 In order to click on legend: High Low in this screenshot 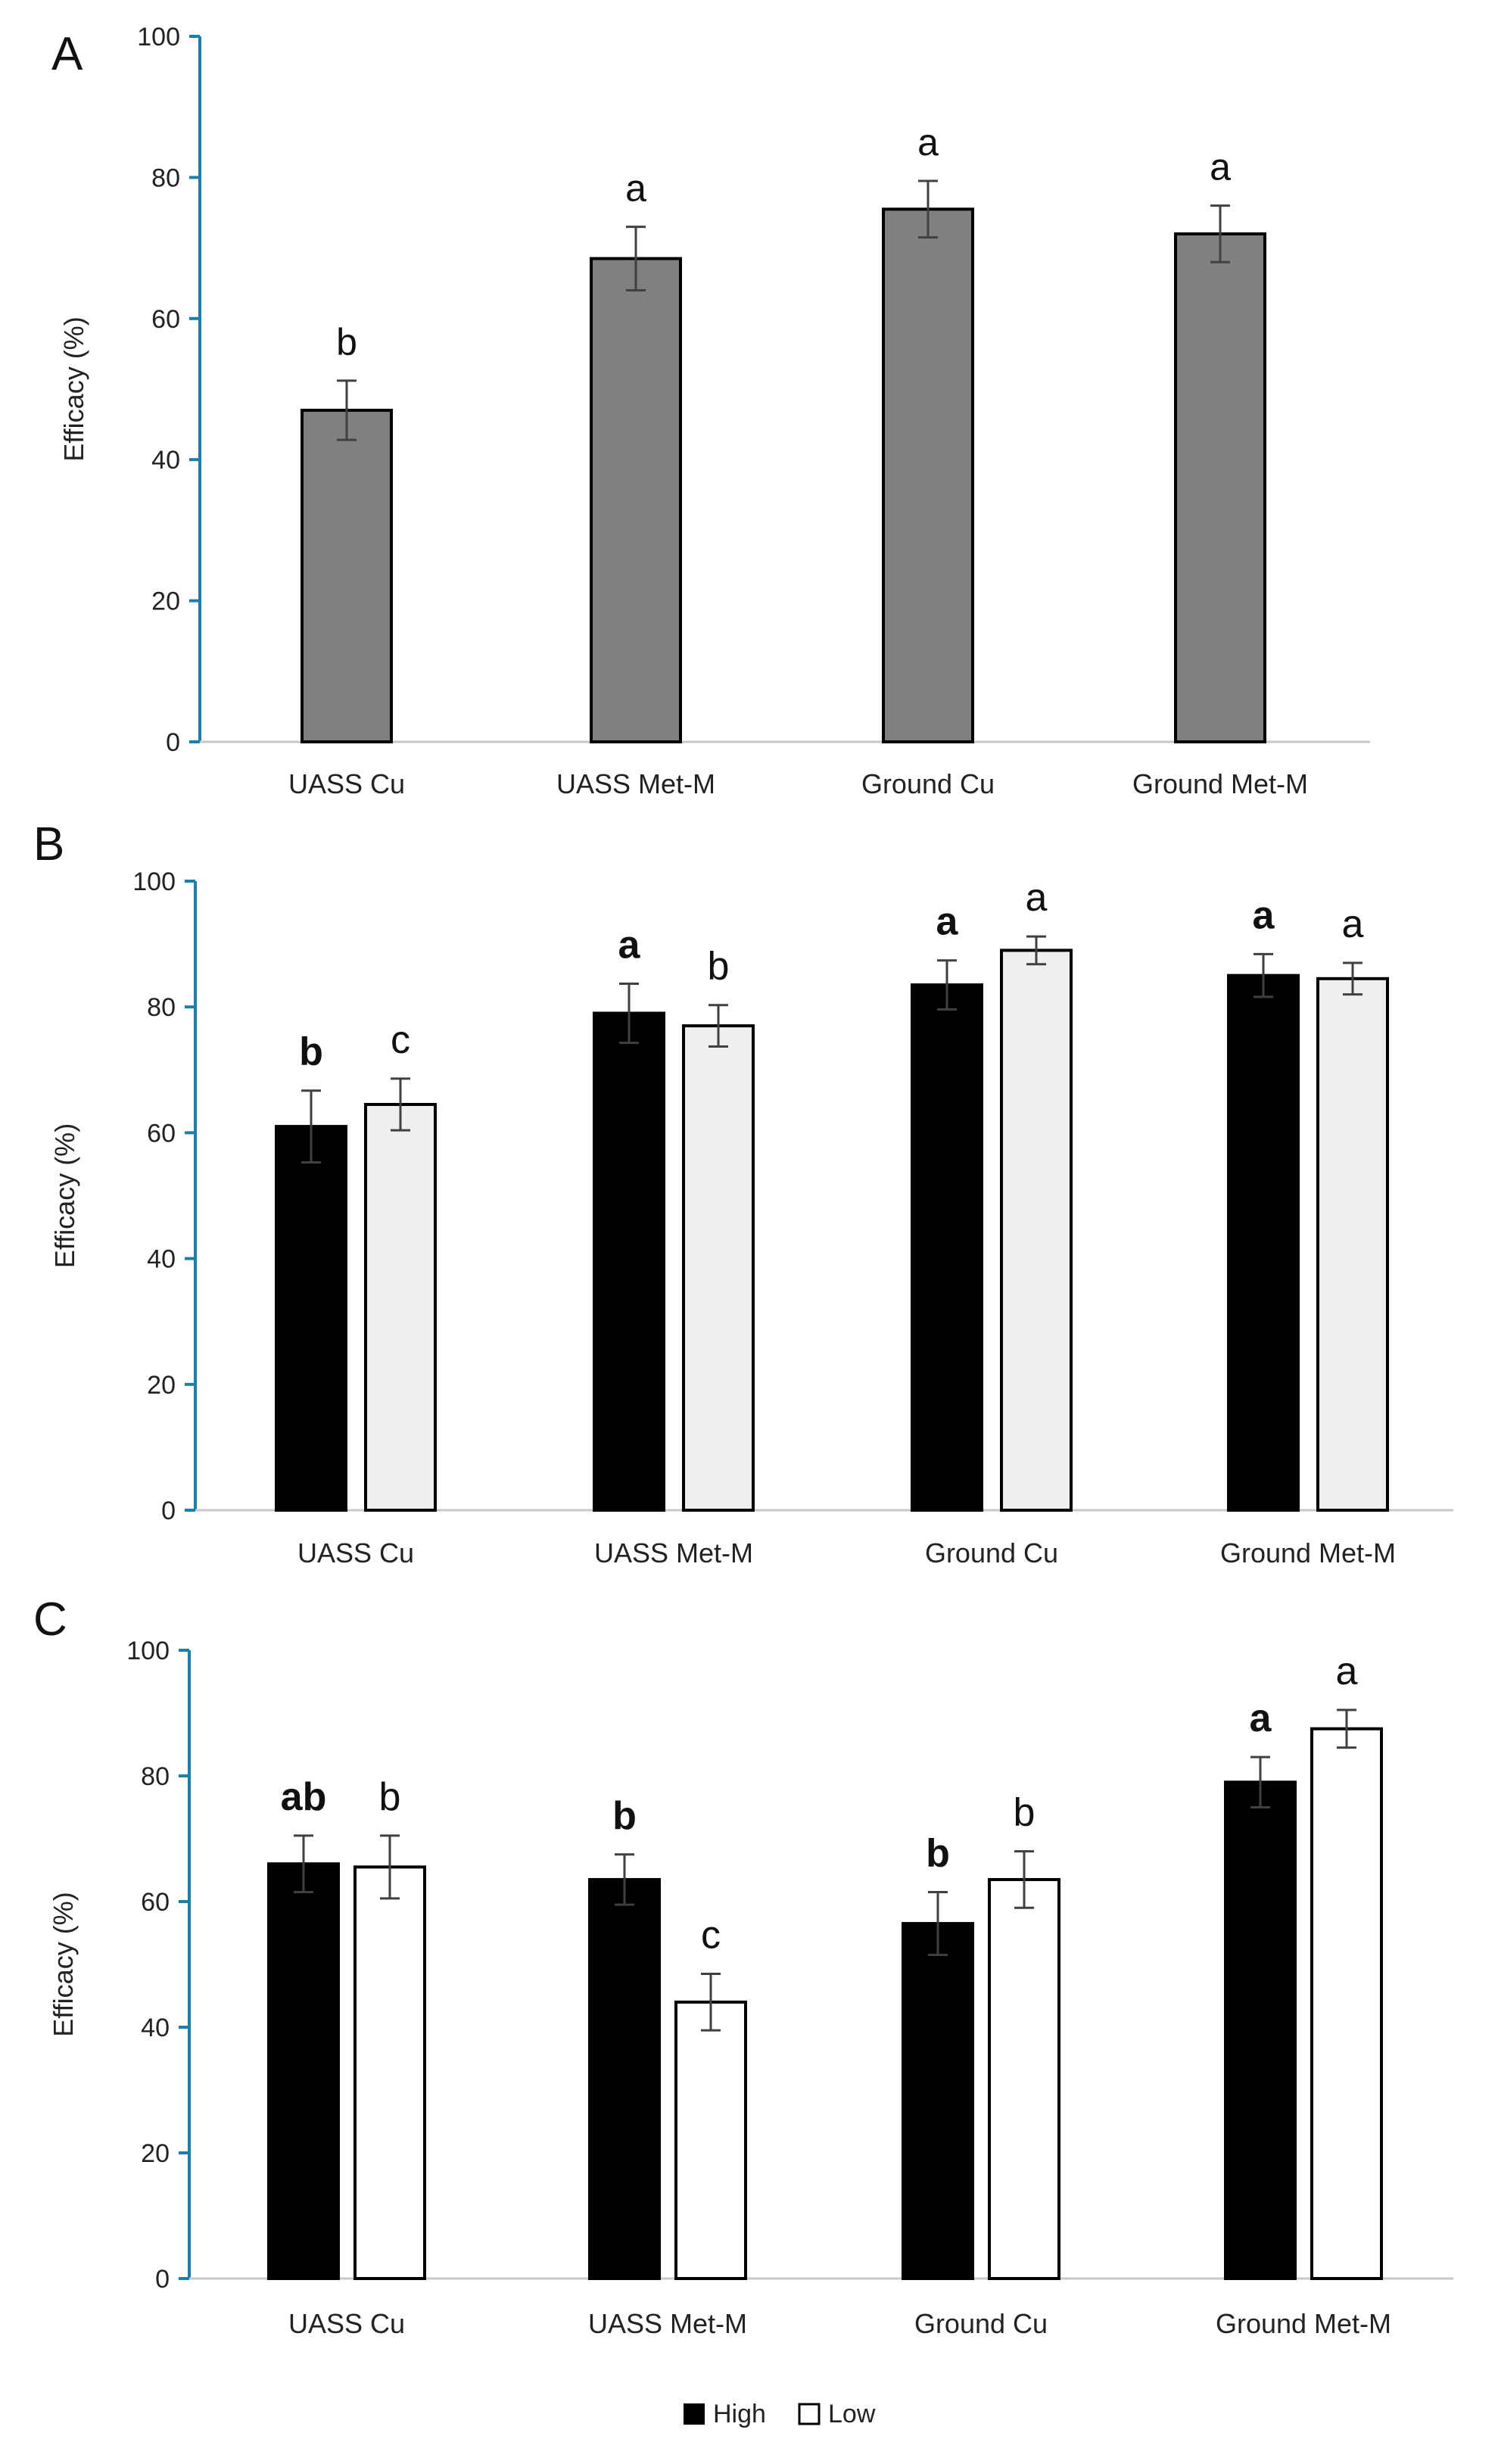, I will do `click(780, 2414)`.